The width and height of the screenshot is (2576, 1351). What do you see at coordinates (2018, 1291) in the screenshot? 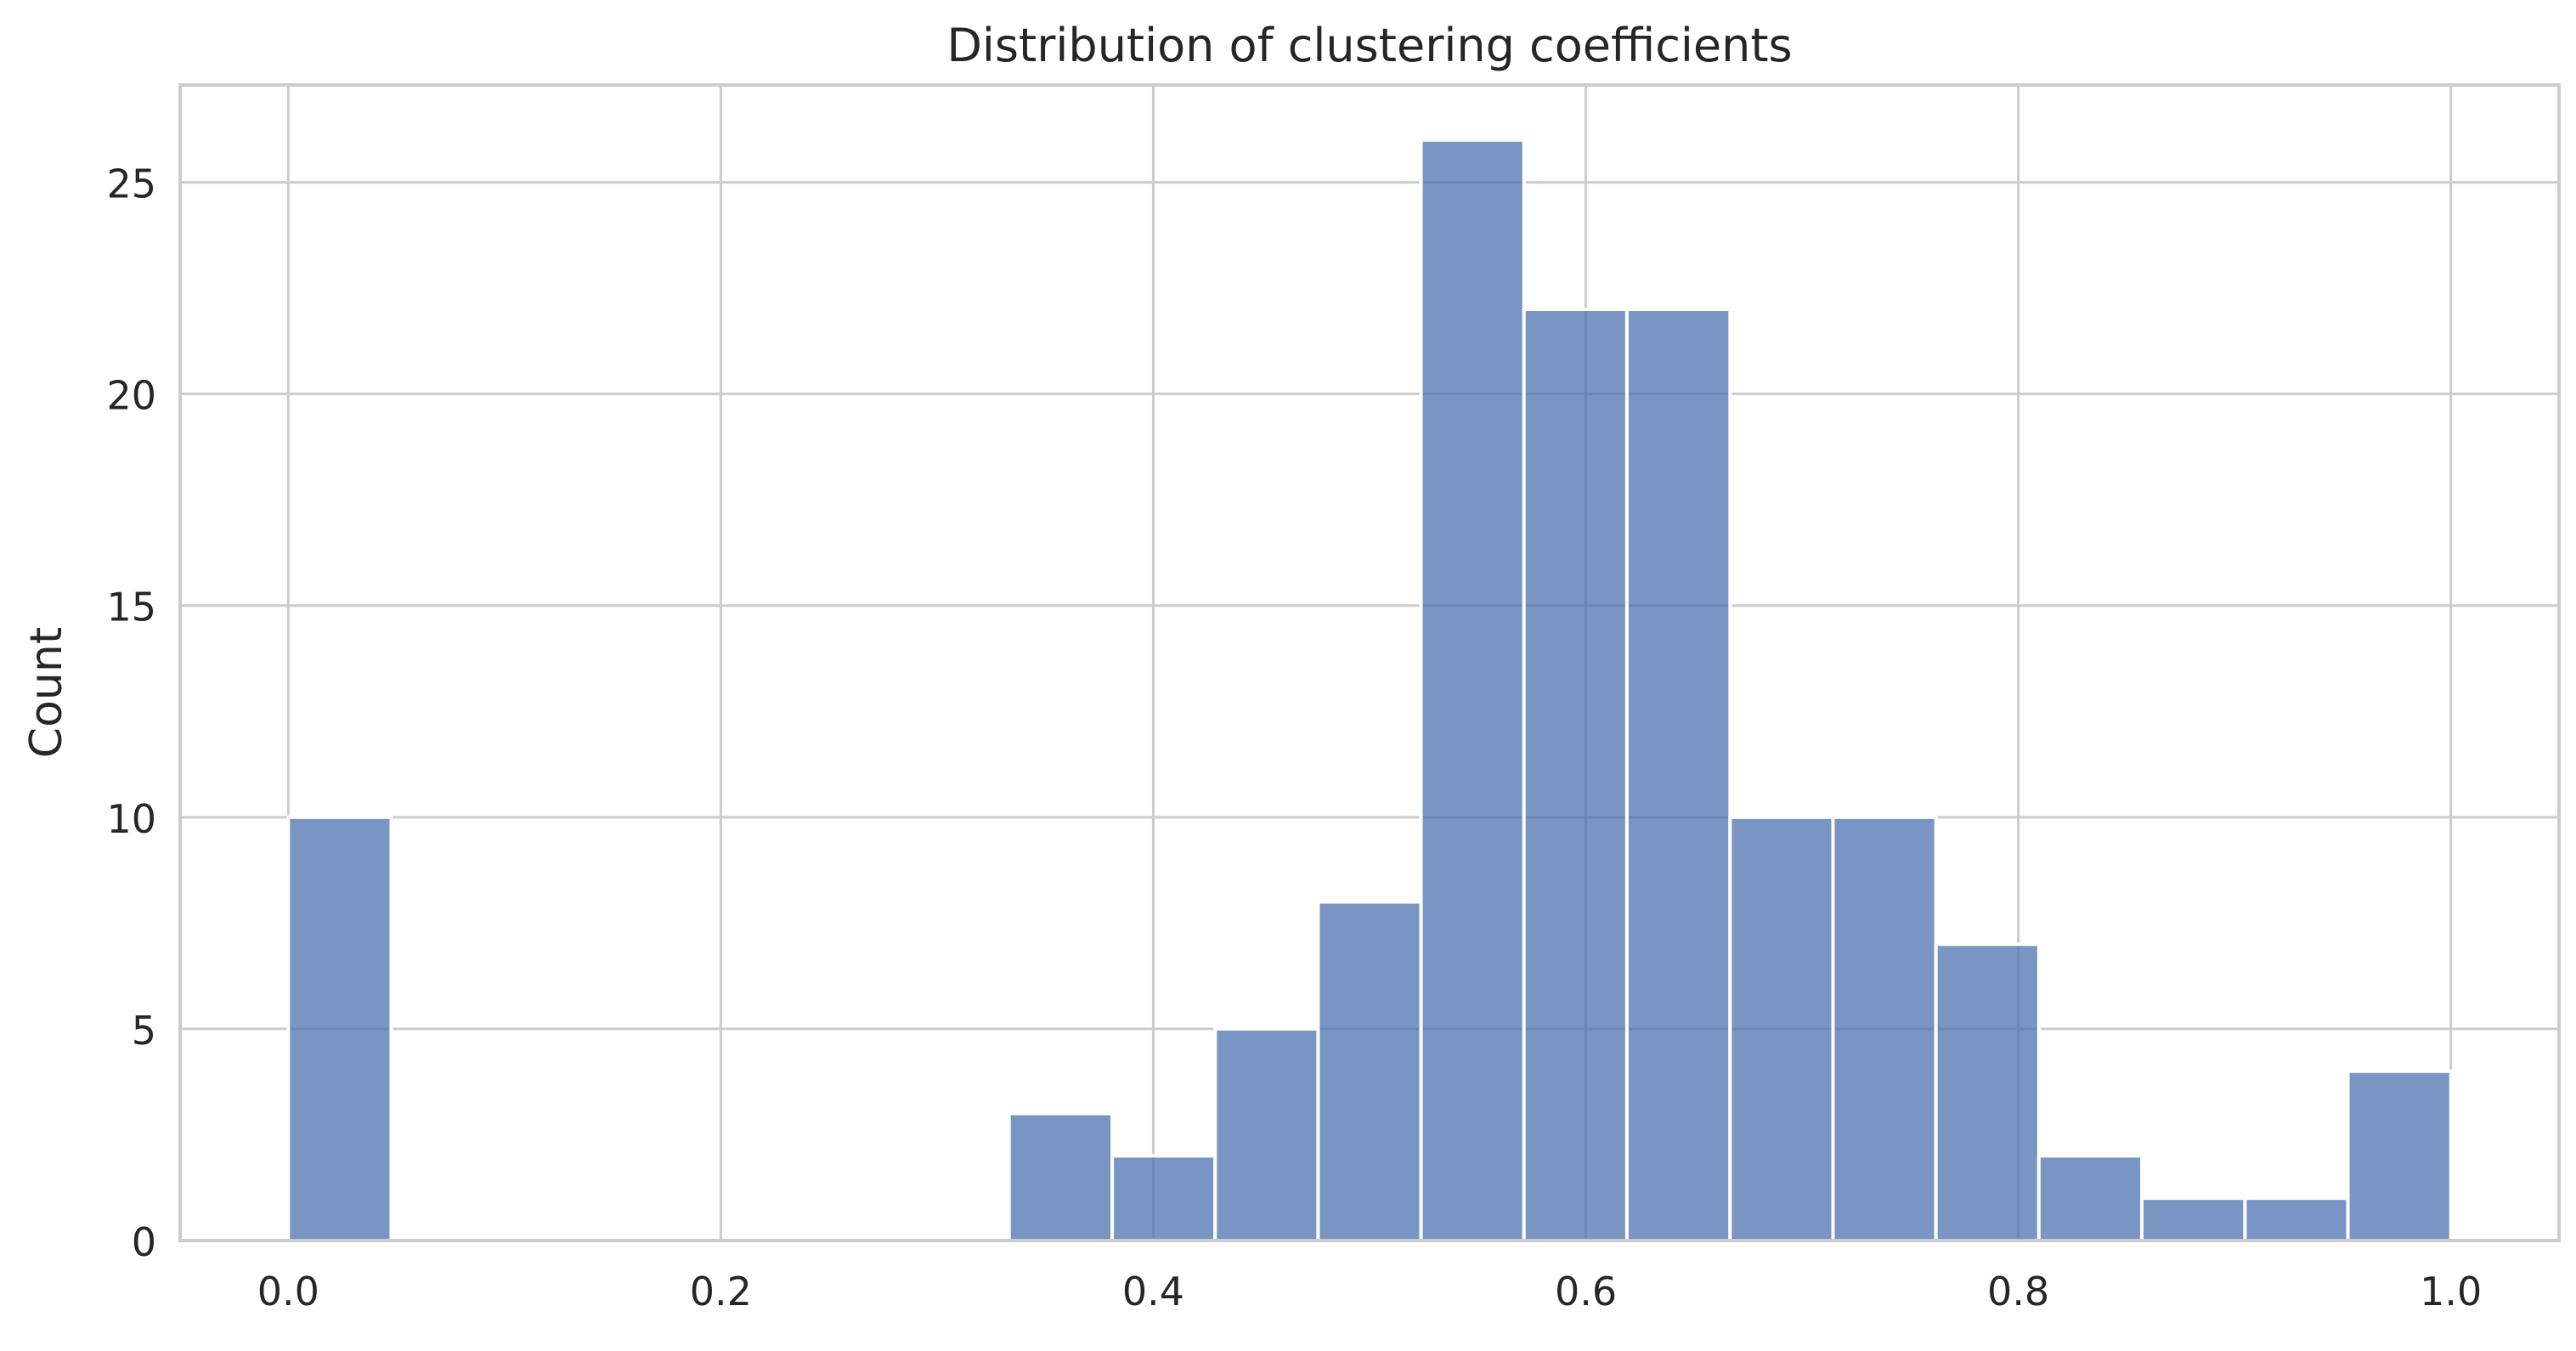
I see `x-tick-label: 0.8` at bounding box center [2018, 1291].